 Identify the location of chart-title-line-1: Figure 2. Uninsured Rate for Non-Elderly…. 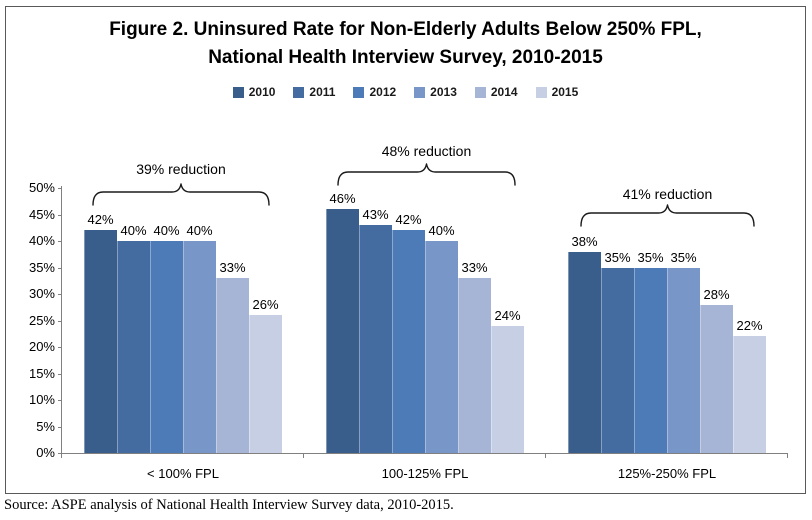
(405, 29).